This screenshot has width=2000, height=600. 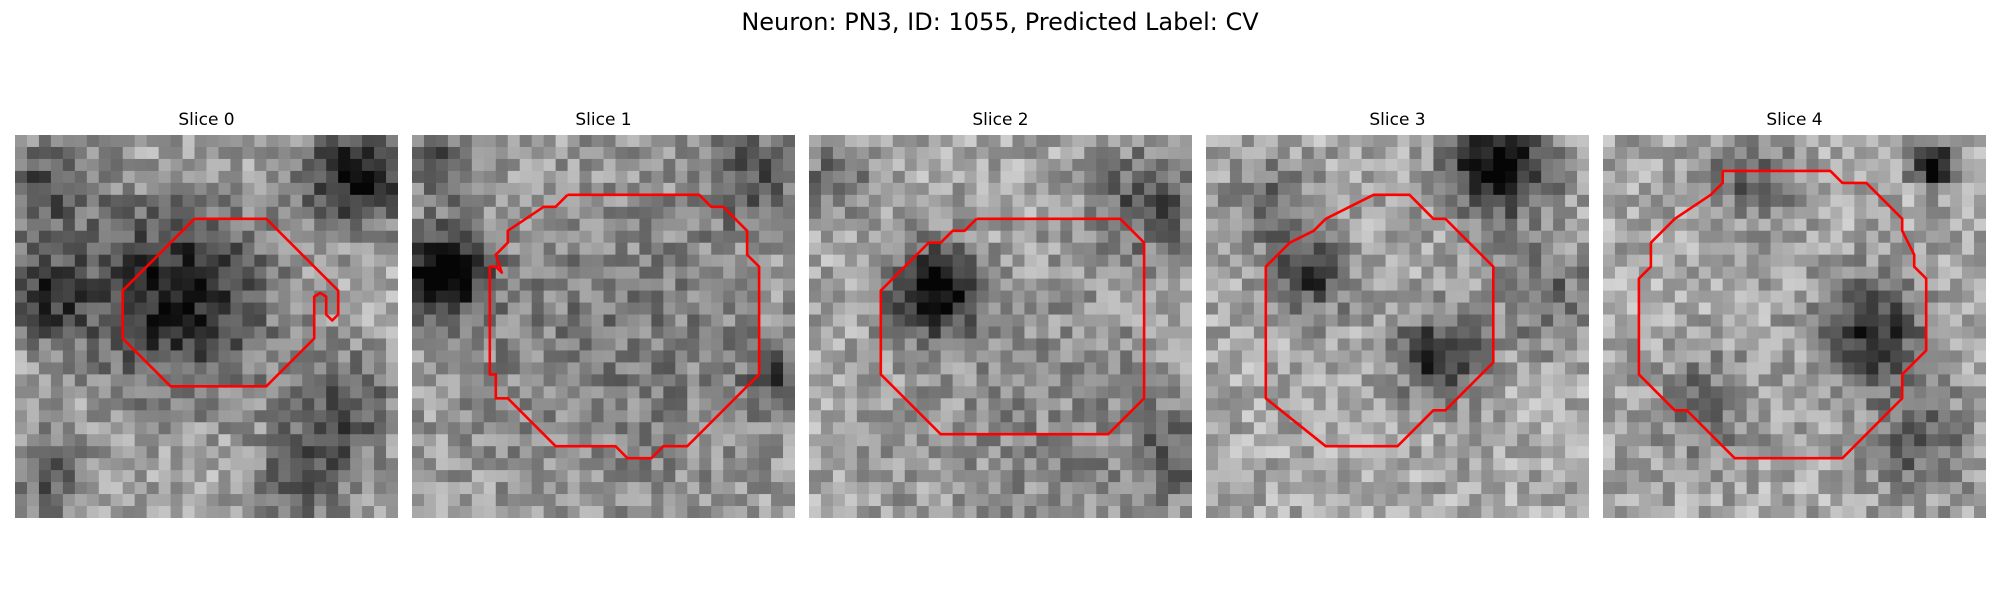 What do you see at coordinates (603, 120) in the screenshot?
I see `slice-title: Slice 1` at bounding box center [603, 120].